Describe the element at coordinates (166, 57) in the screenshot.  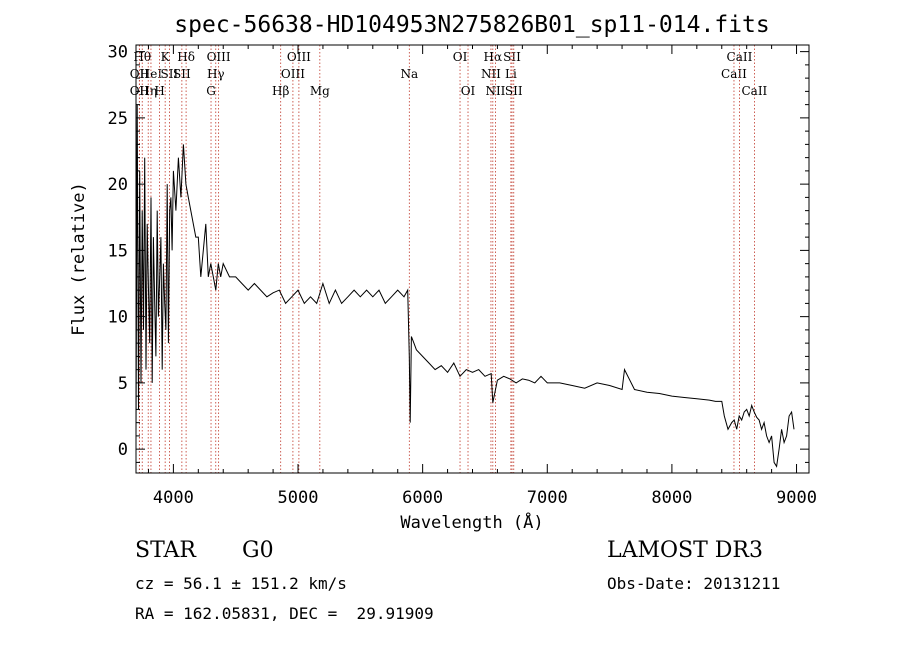
I see `spectral-line-label: K` at that location.